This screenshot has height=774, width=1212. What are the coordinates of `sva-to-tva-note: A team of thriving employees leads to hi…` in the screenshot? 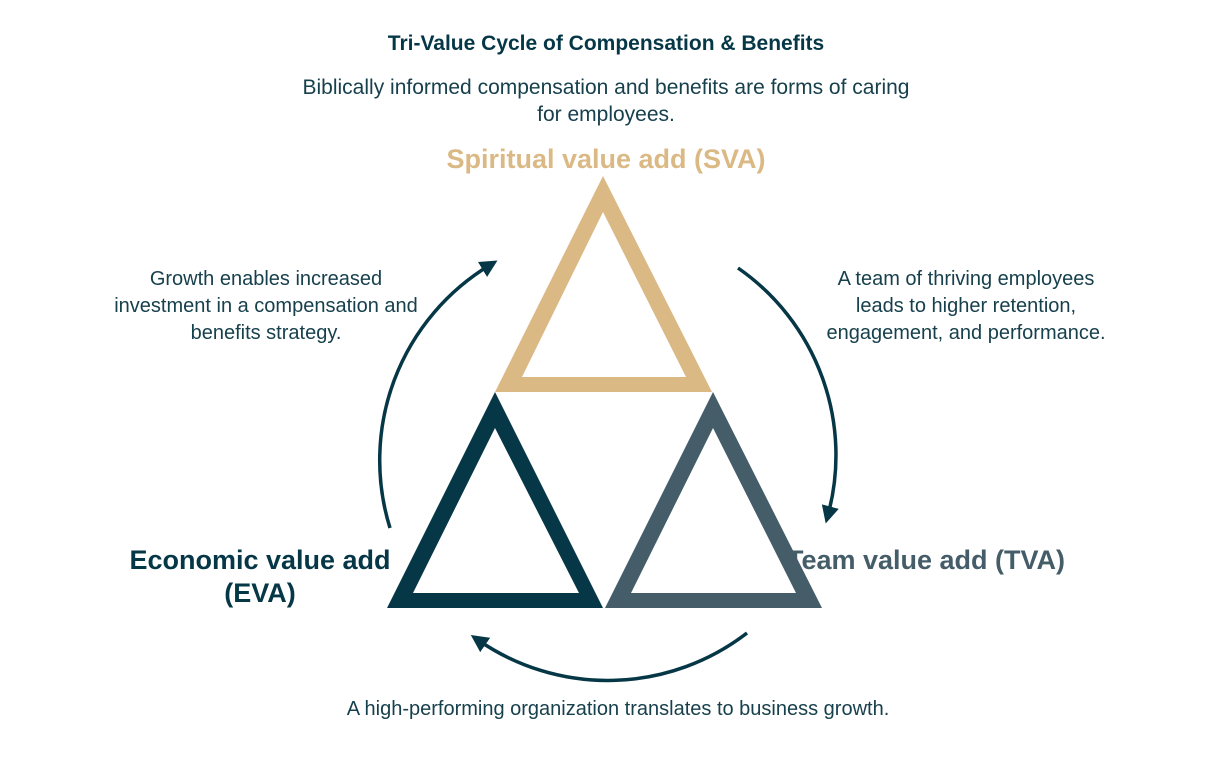 It's located at (966, 306).